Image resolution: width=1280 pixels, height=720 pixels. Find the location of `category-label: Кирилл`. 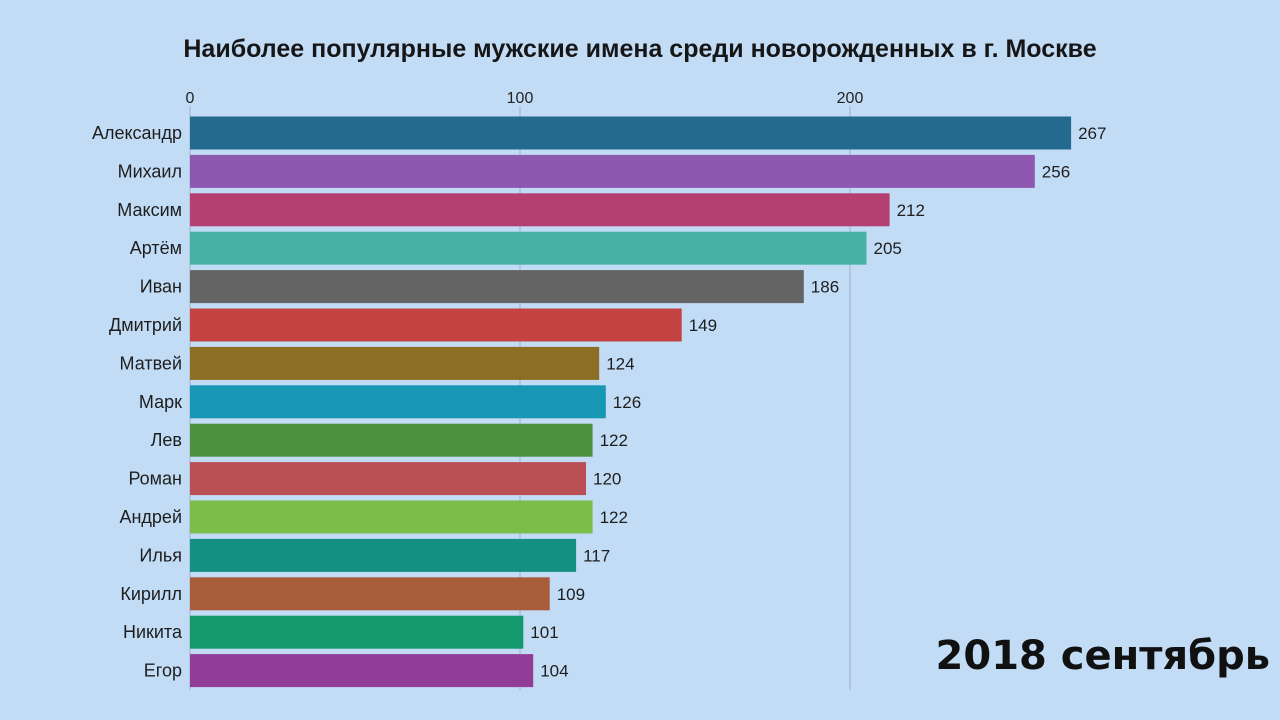

category-label: Кирилл is located at coordinates (151, 594).